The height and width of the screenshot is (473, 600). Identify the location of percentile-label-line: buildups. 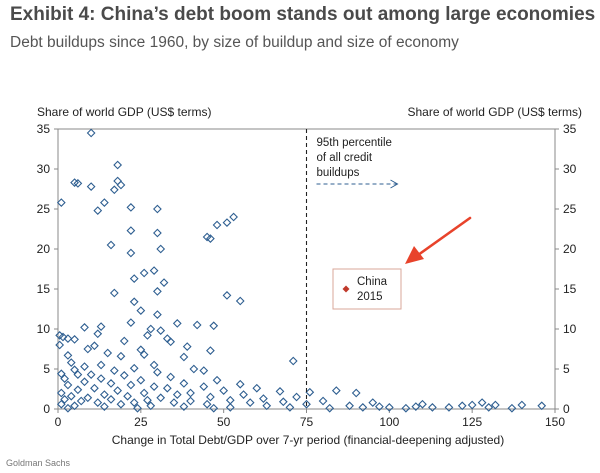
(338, 173).